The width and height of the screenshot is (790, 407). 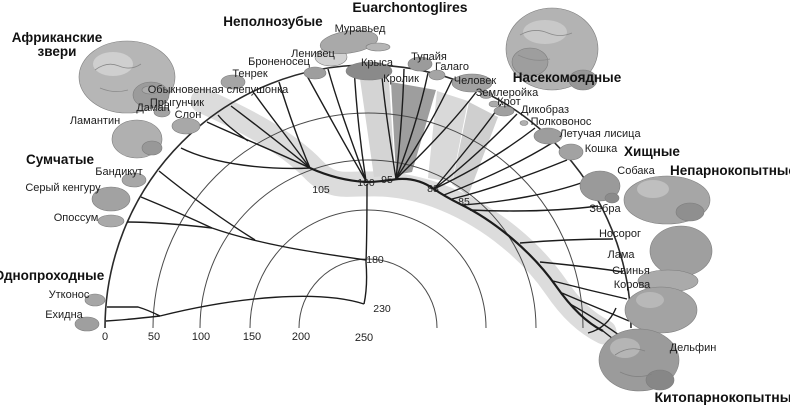 What do you see at coordinates (111, 221) in the screenshot?
I see `opossum-brain-image` at bounding box center [111, 221].